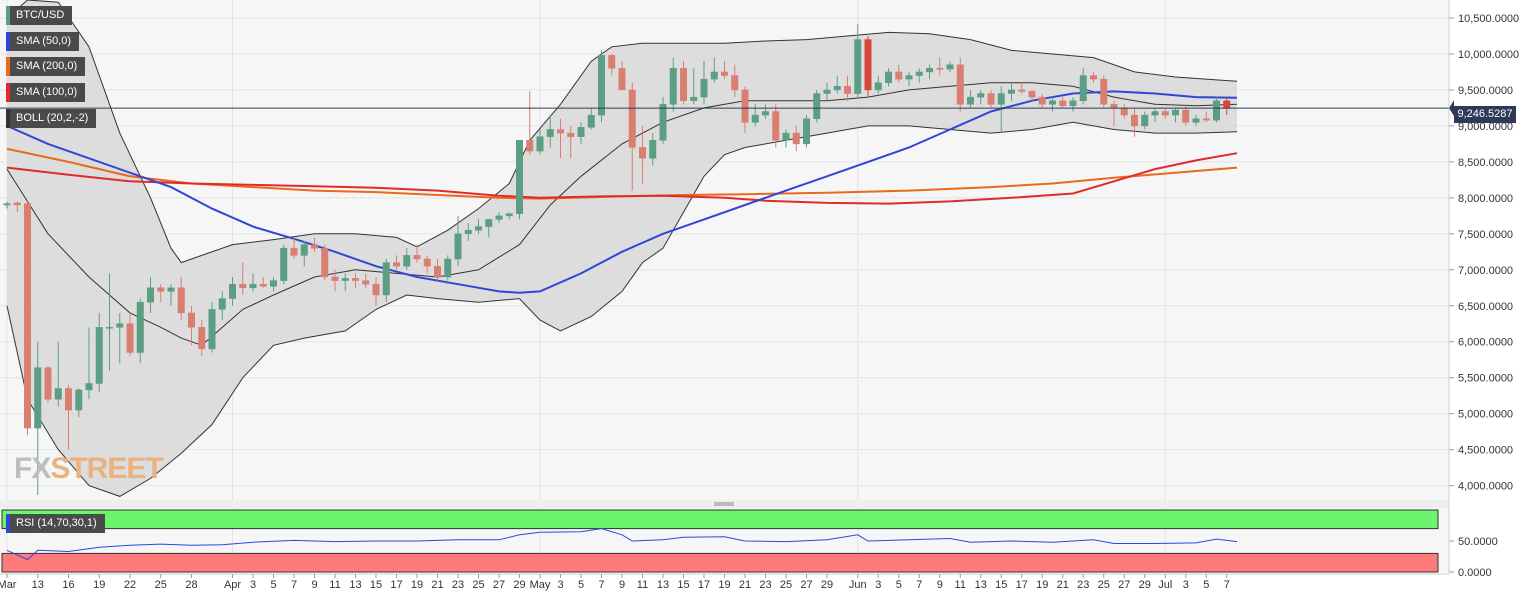  I want to click on x-tick-label: 17, so click(396, 585).